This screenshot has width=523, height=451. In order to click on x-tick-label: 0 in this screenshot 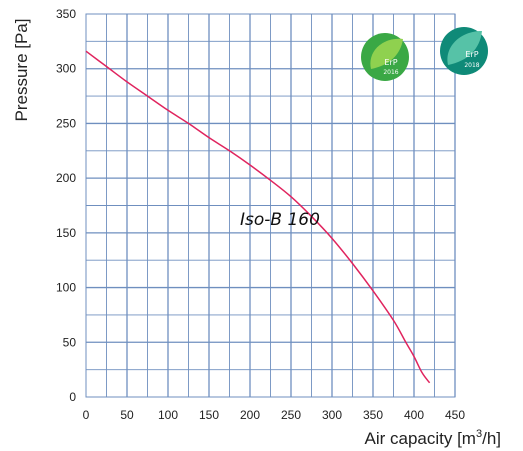, I will do `click(86, 415)`.